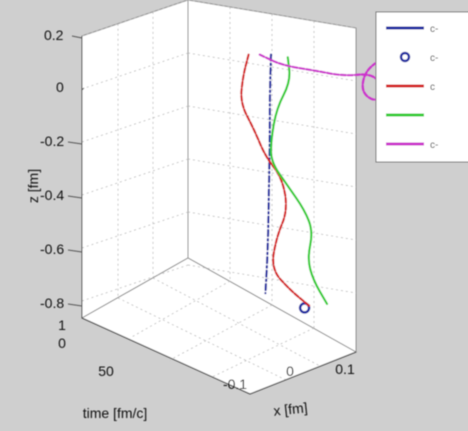 Image resolution: width=468 pixels, height=431 pixels. I want to click on x-axis-label: x [fm], so click(291, 408).